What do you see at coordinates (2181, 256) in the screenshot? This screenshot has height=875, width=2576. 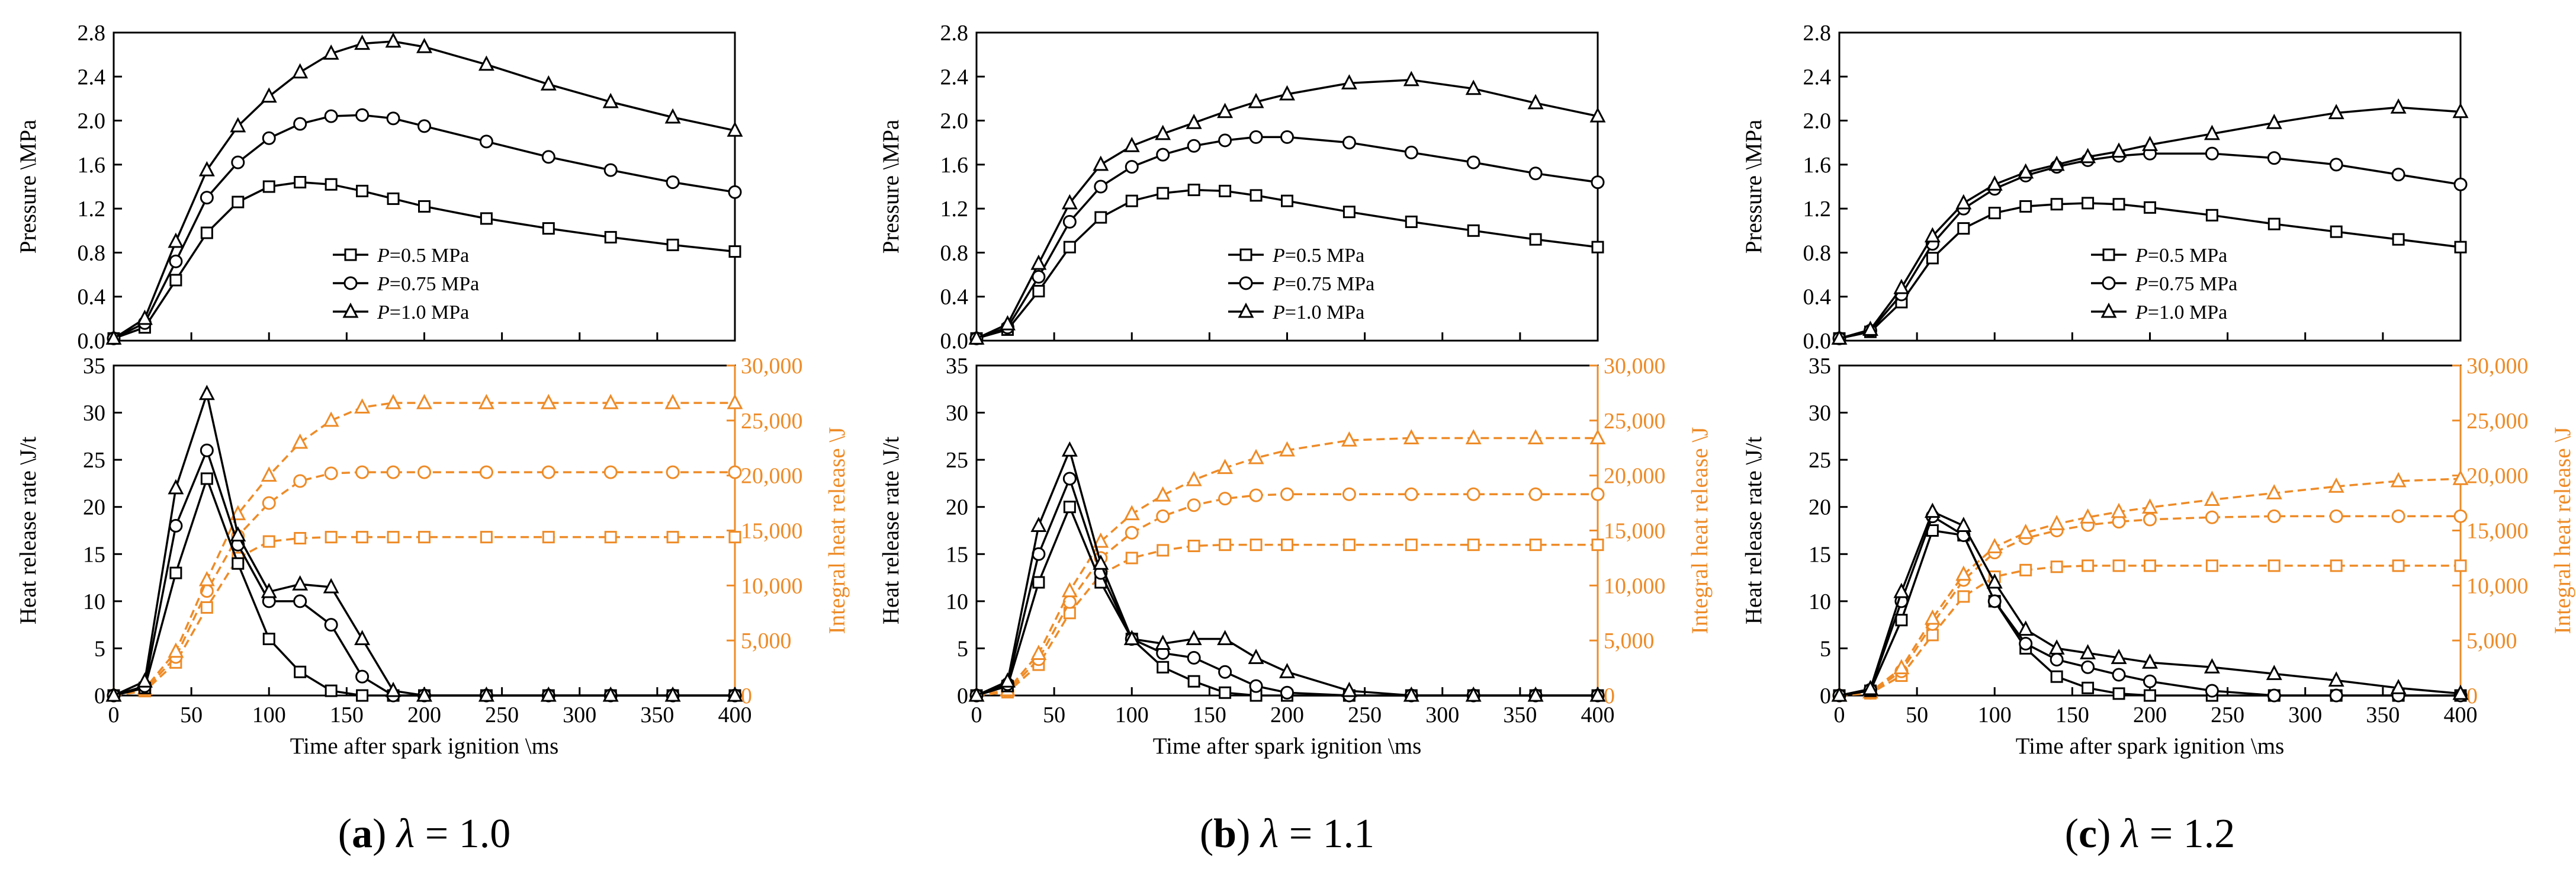 I see `legend-label: P=0.5 MPa` at bounding box center [2181, 256].